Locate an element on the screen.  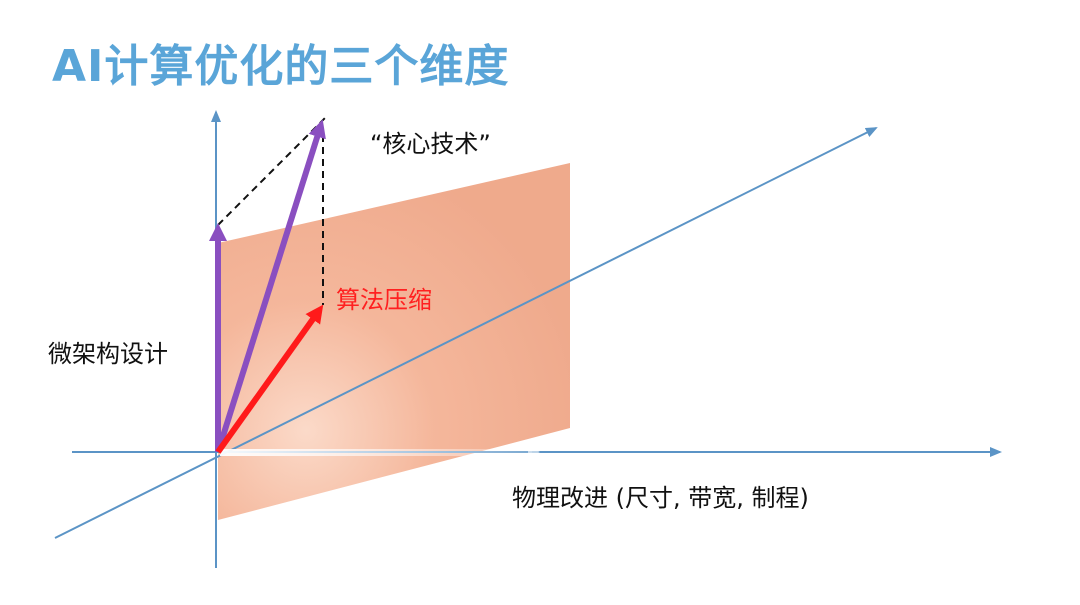
core-tech-vector is located at coordinates (270, 286).